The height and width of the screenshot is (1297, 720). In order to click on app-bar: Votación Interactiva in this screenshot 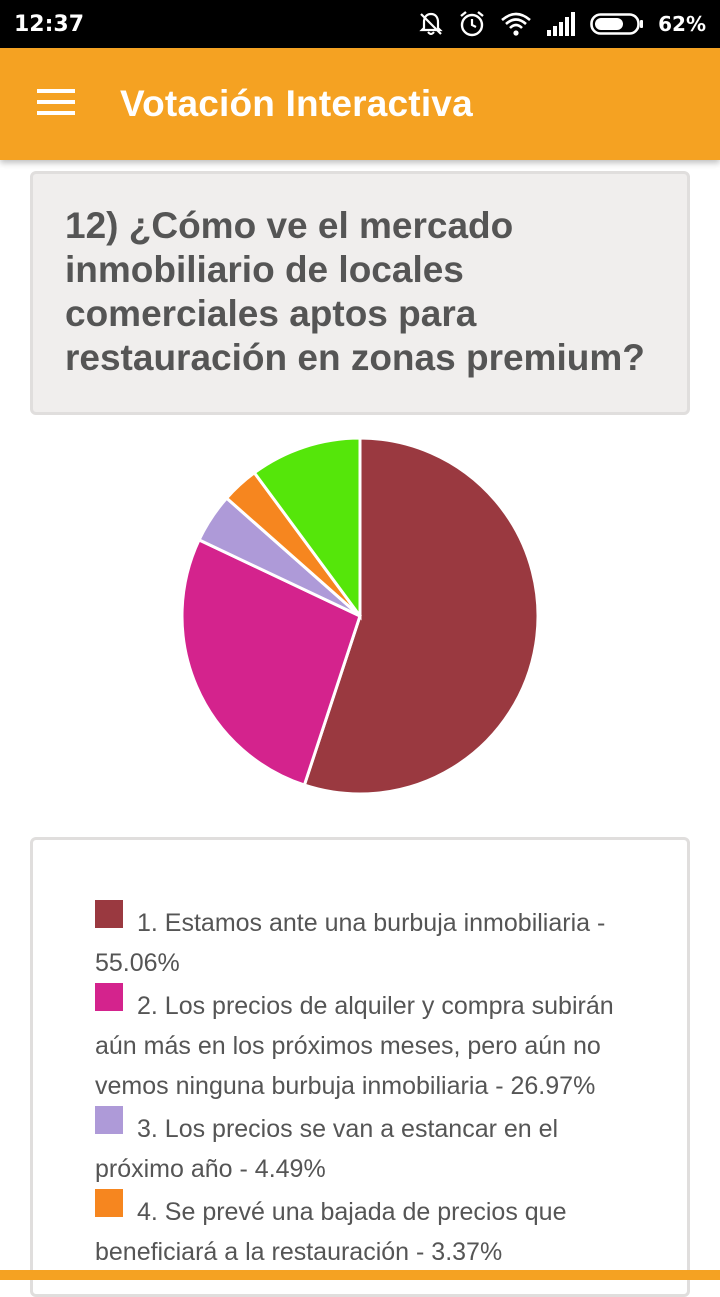, I will do `click(360, 104)`.